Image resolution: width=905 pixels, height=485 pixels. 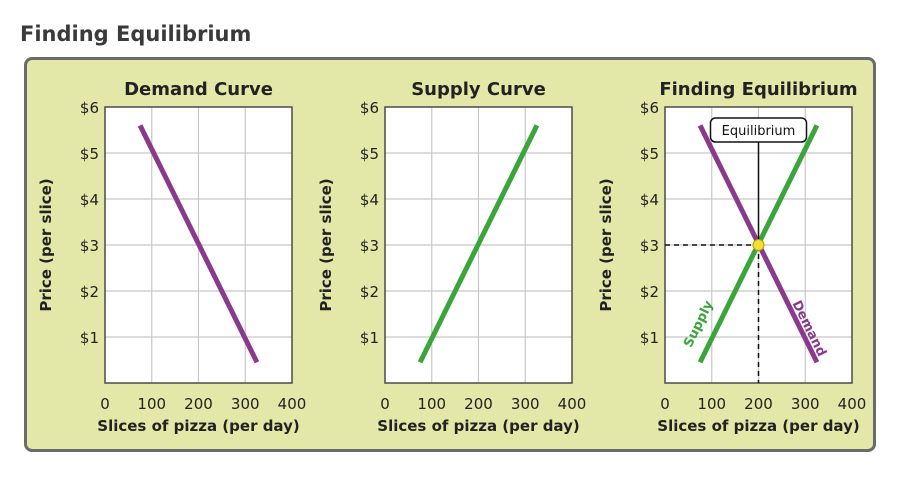 I want to click on equilibrium-label: Equilibrium, so click(x=759, y=131).